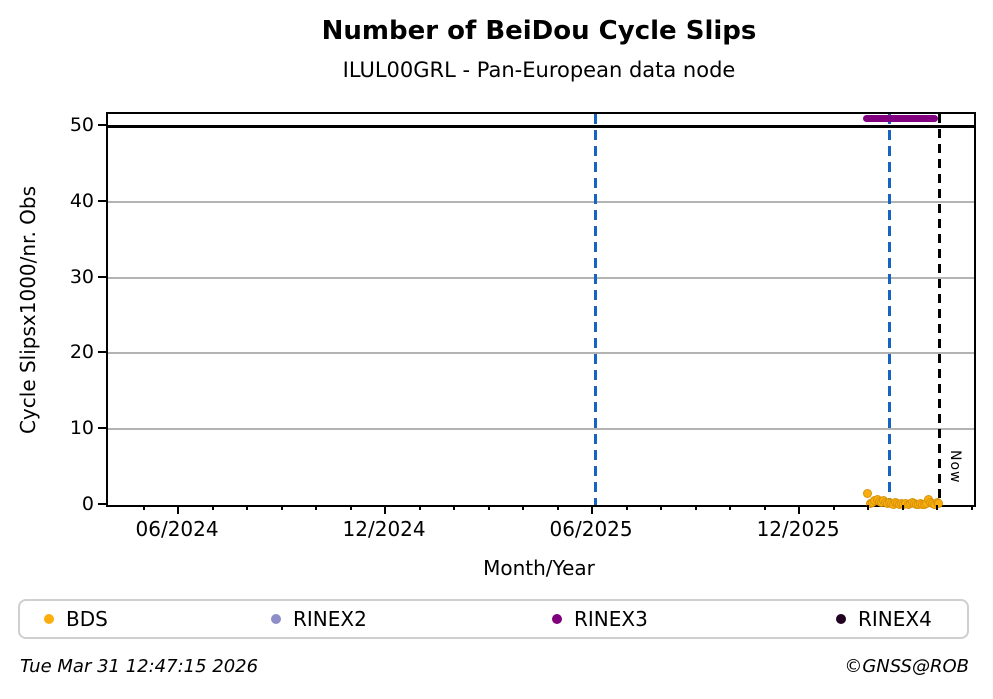 This screenshot has width=993, height=699. What do you see at coordinates (940, 309) in the screenshot?
I see `now-line` at bounding box center [940, 309].